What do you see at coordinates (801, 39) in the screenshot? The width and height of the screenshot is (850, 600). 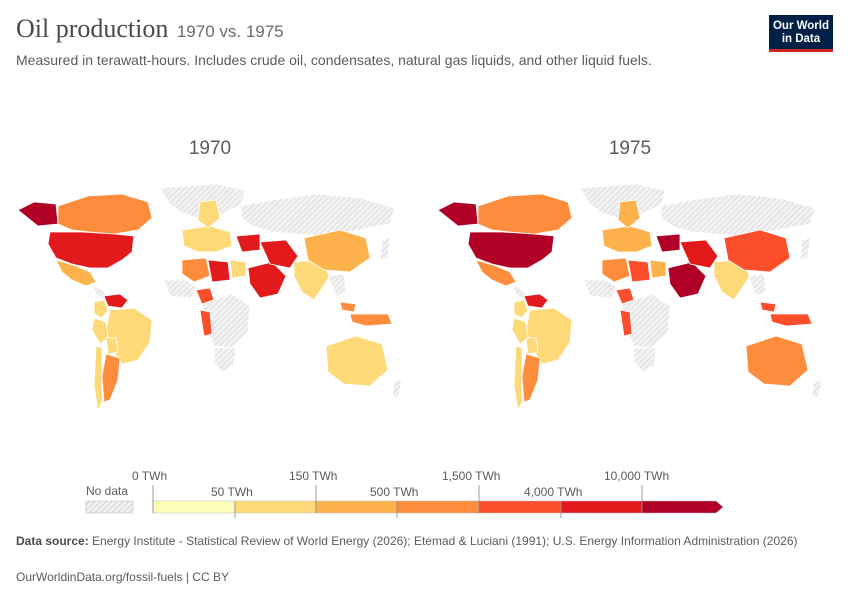 I see `logo-line-2: in Data` at bounding box center [801, 39].